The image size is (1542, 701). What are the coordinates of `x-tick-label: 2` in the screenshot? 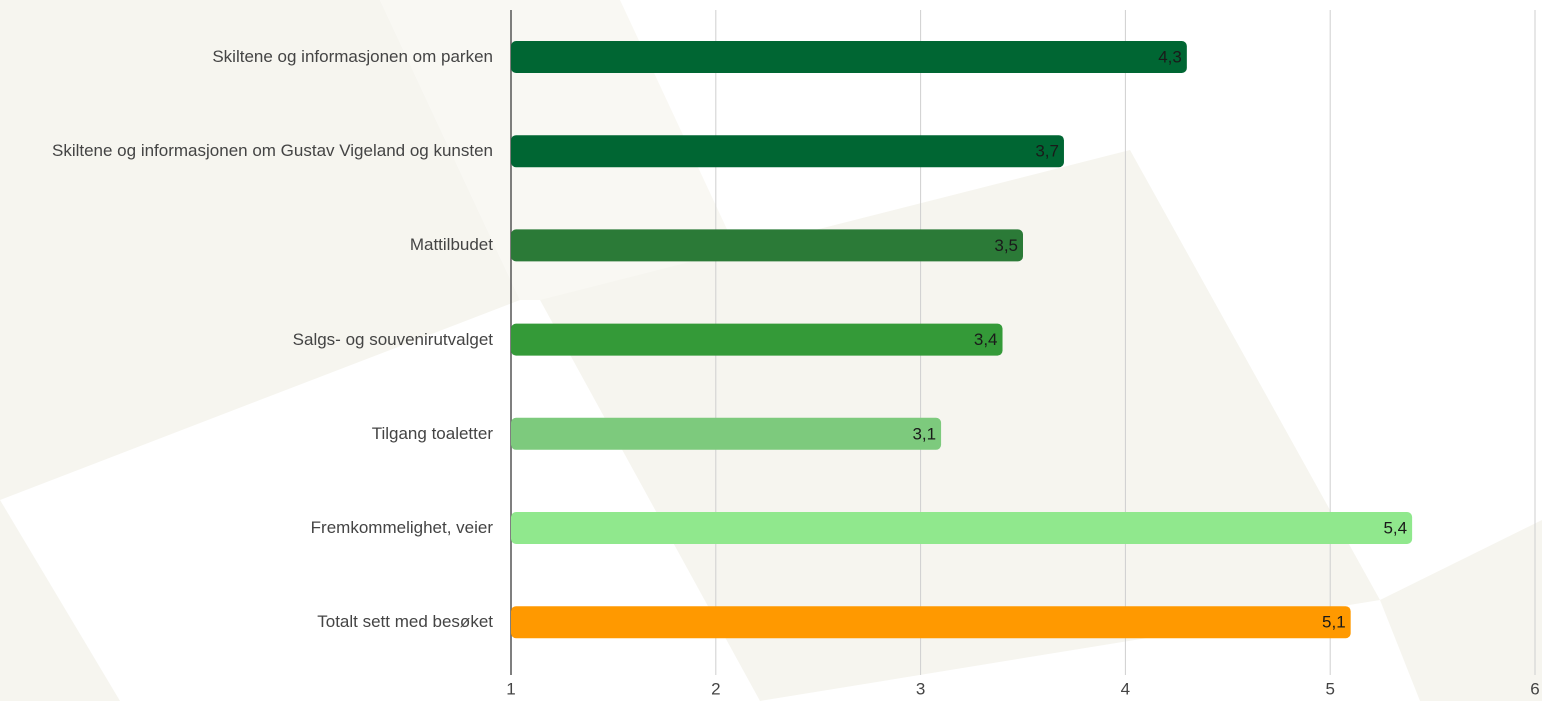 It's located at (715, 688).